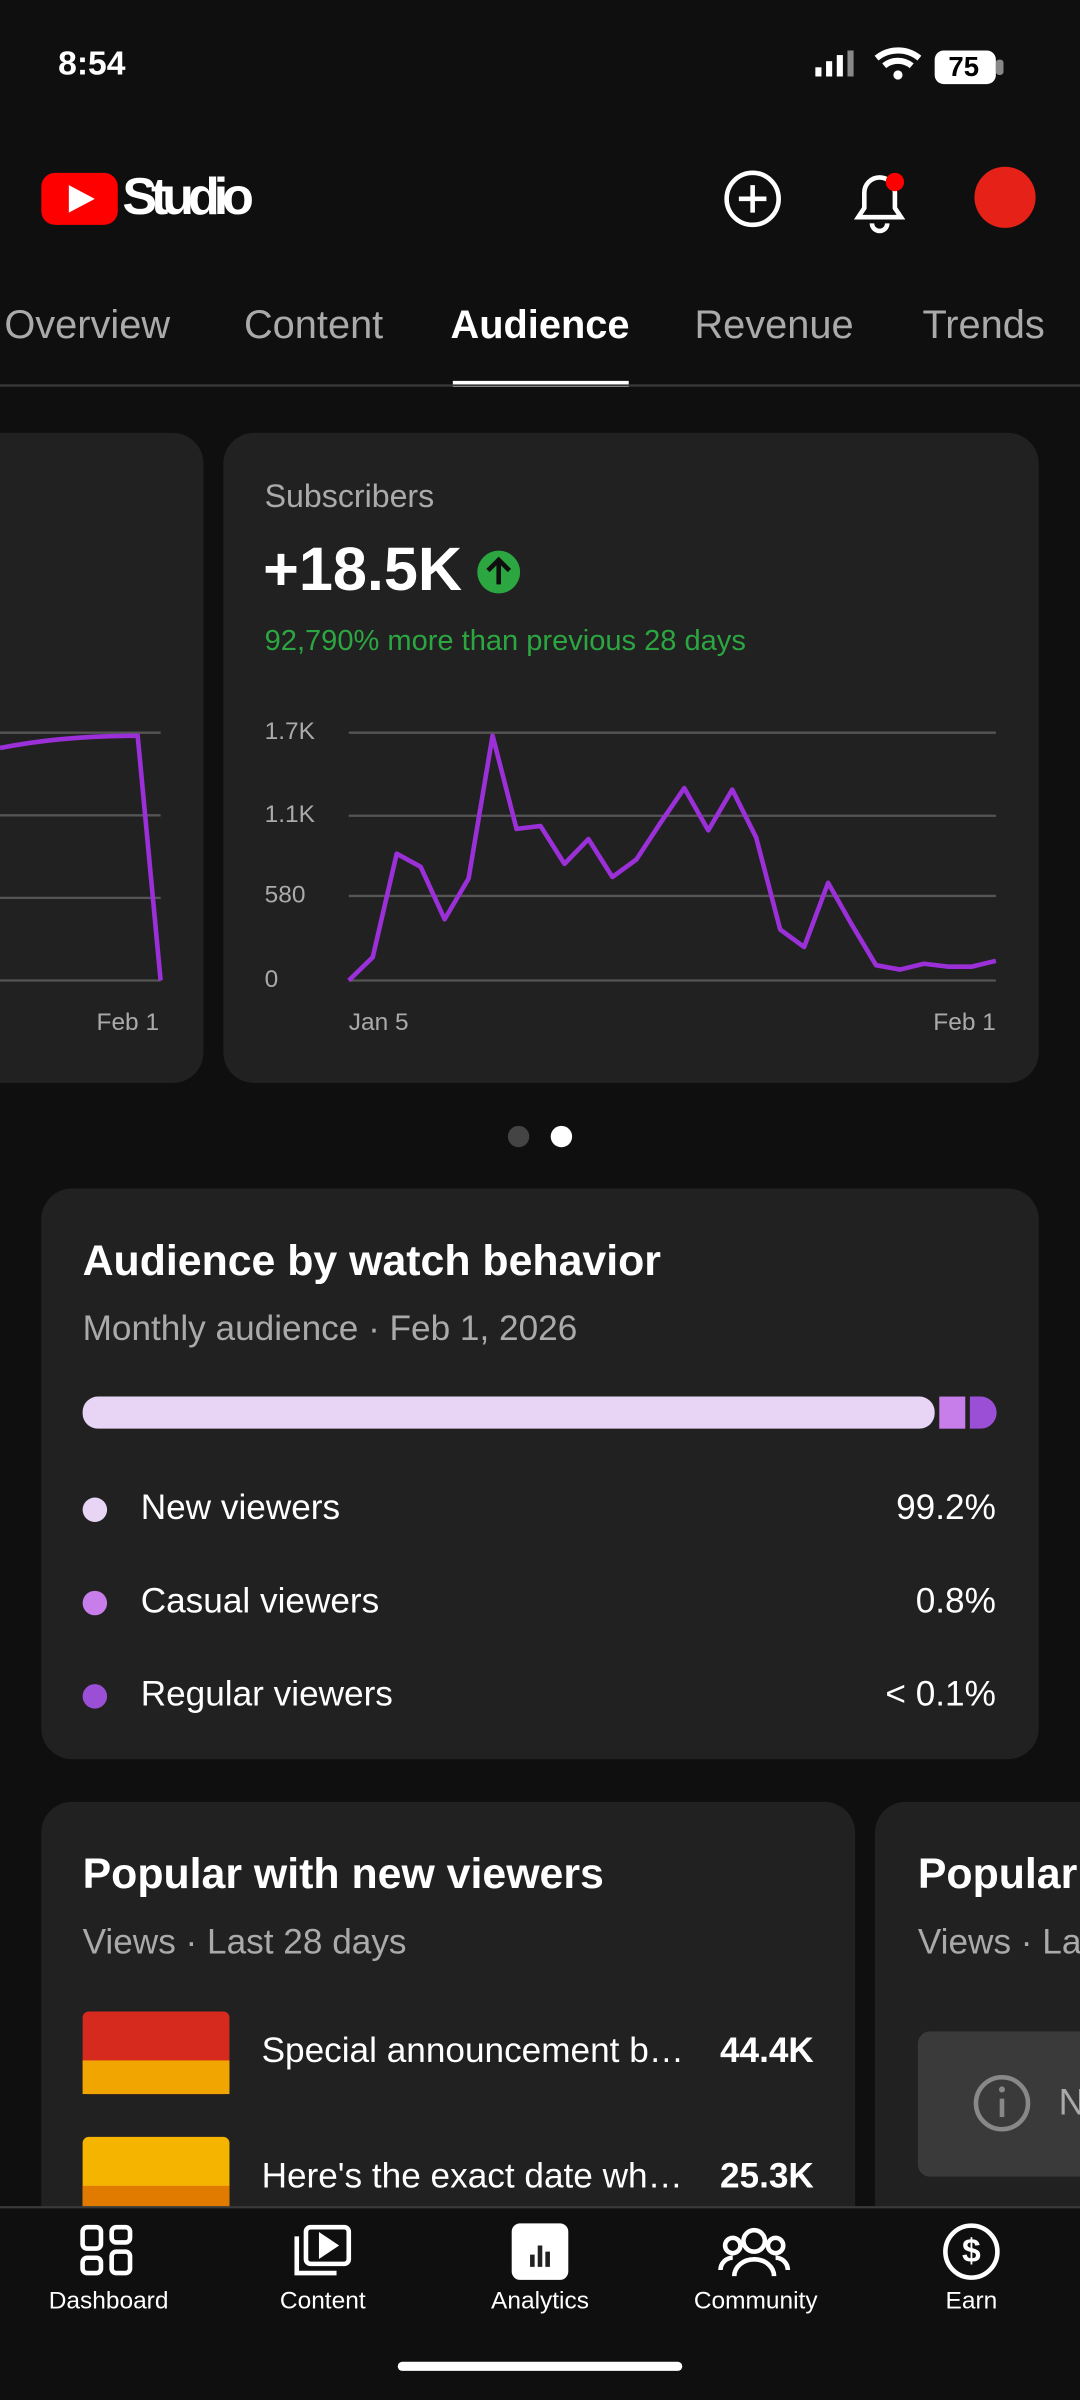  What do you see at coordinates (540, 2366) in the screenshot?
I see `home-indicator` at bounding box center [540, 2366].